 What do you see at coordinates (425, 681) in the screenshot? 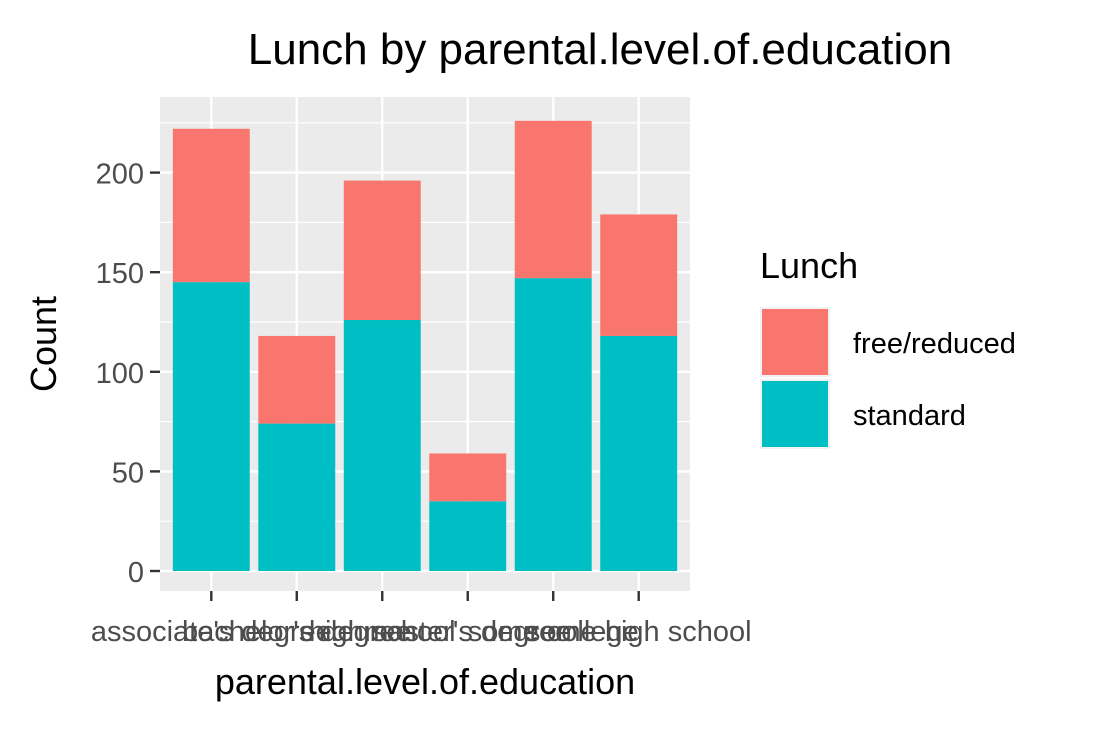
I see `x-axis-title: parental.level.of.education` at bounding box center [425, 681].